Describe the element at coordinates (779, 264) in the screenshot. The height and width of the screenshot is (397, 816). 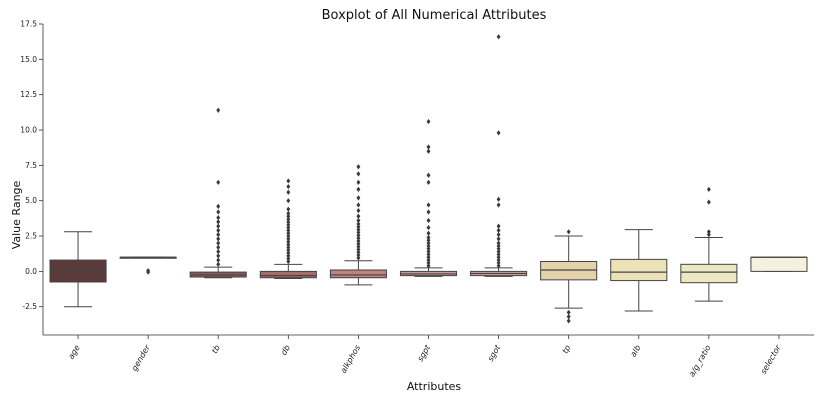
I see `box-selector` at that location.